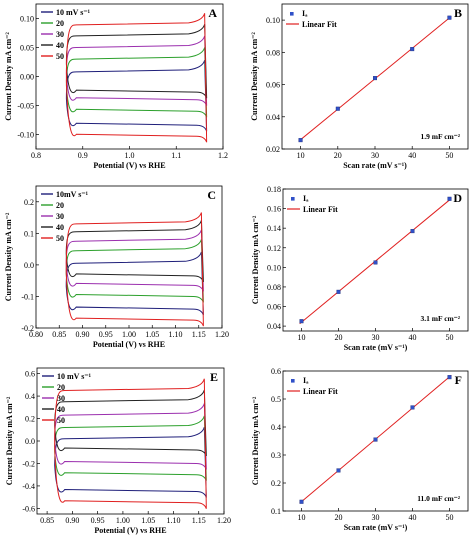  Describe the element at coordinates (211, 195) in the screenshot. I see `panel-label: C` at that location.